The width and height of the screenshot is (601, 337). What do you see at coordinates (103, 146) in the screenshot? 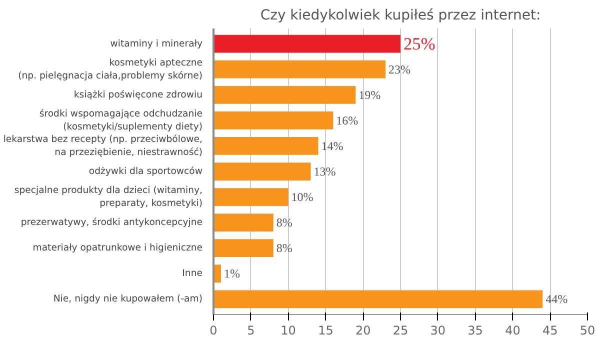
I see `y-tick-label: lekarstwa bez recepty (np. przeciwbólowe, na przeziębienie, niestrawność)` at bounding box center [103, 146].